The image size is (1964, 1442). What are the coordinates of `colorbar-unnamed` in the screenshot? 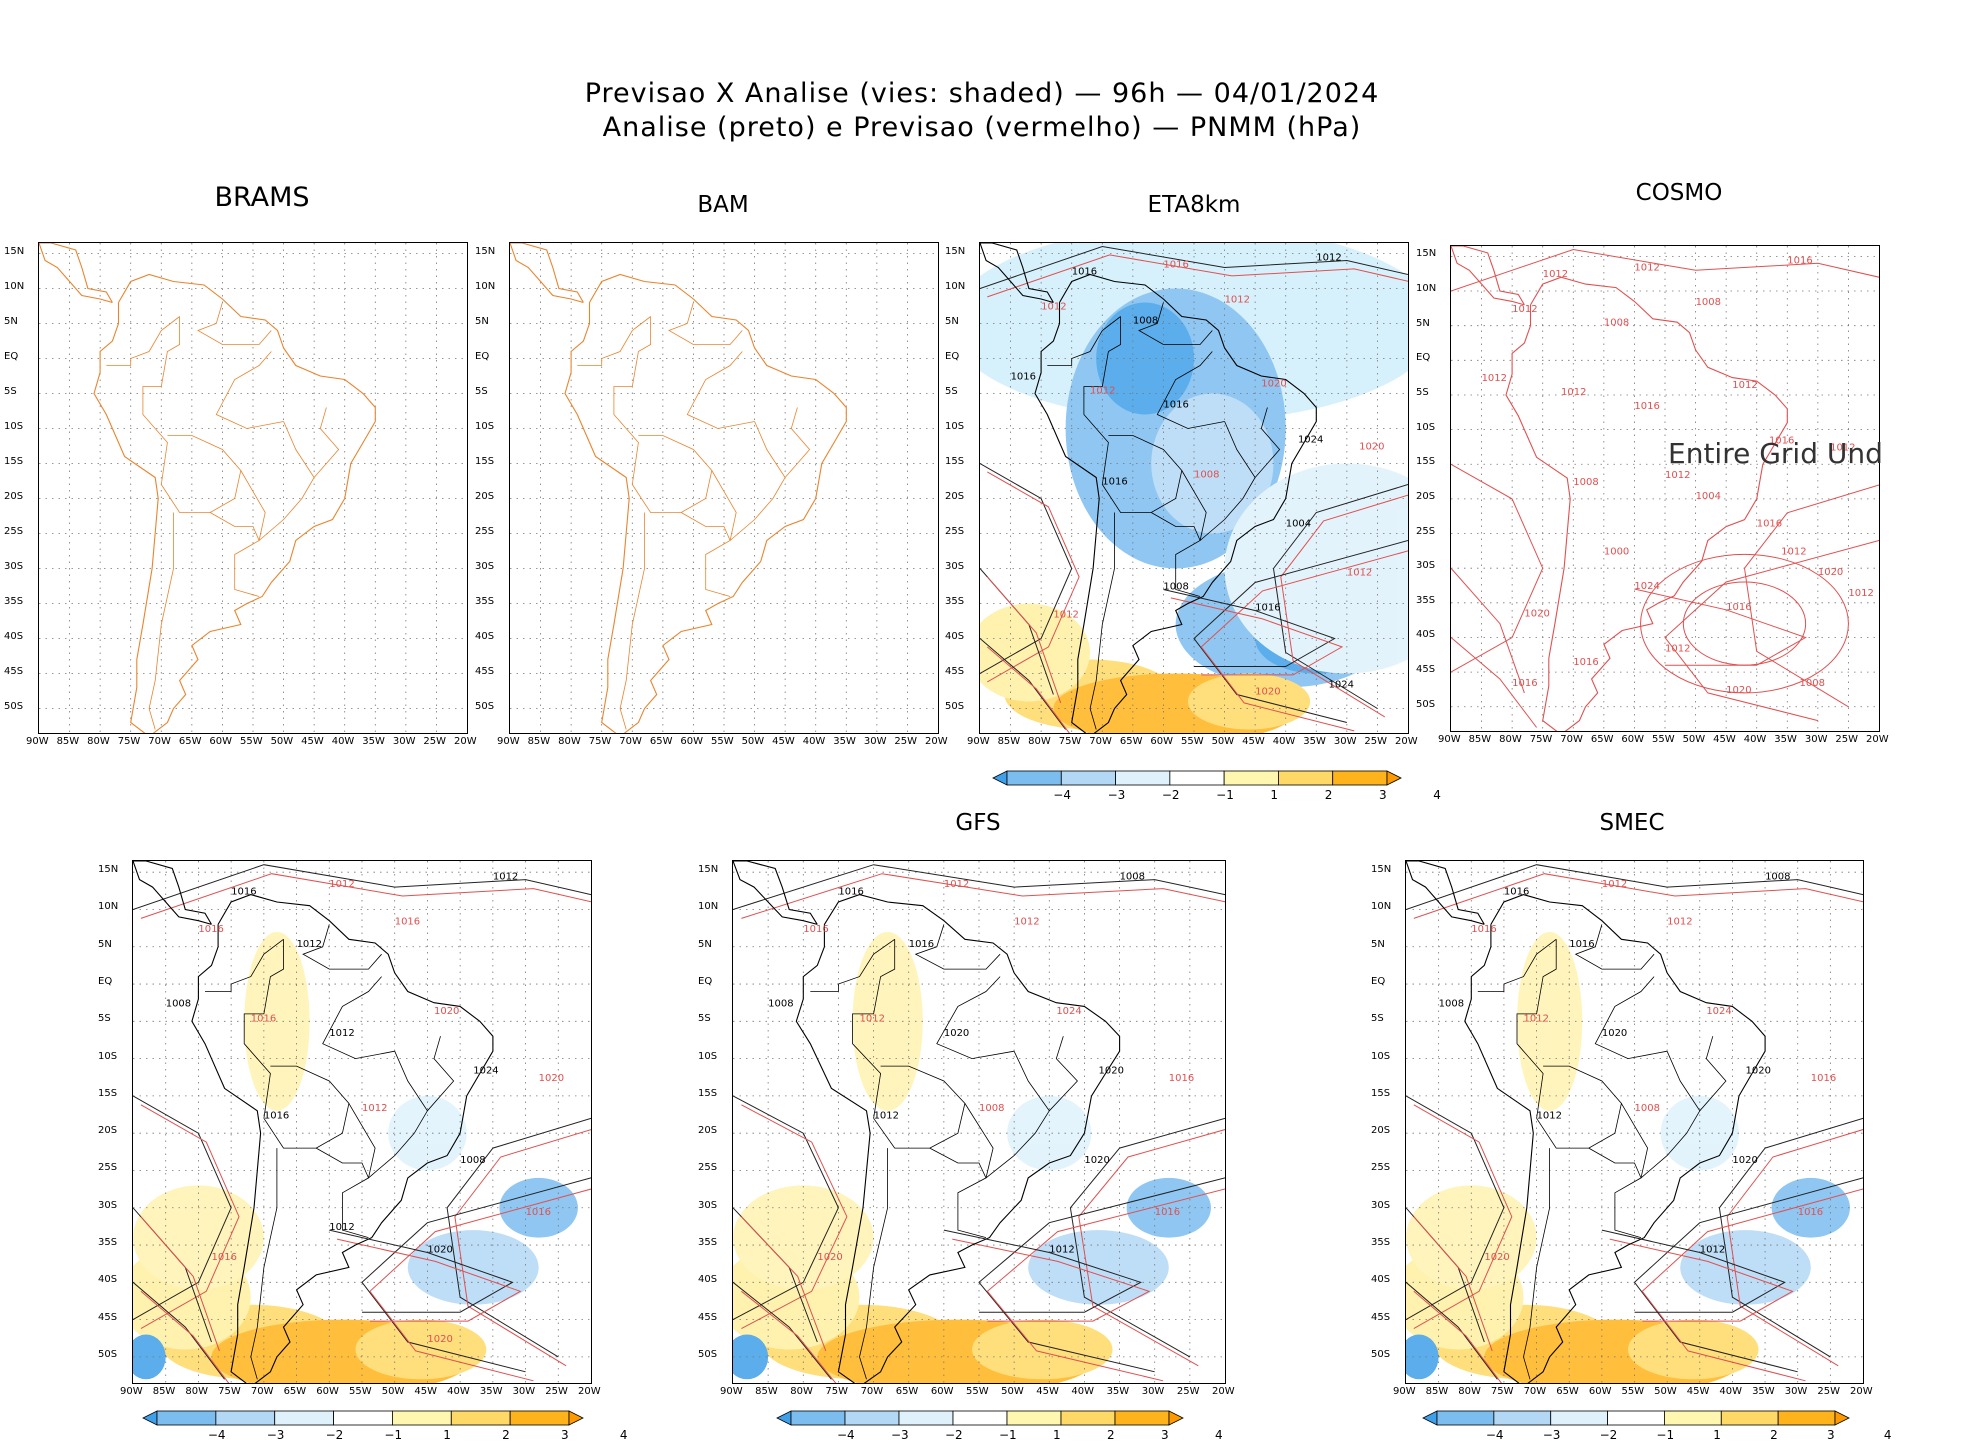 It's located at (363, 1418).